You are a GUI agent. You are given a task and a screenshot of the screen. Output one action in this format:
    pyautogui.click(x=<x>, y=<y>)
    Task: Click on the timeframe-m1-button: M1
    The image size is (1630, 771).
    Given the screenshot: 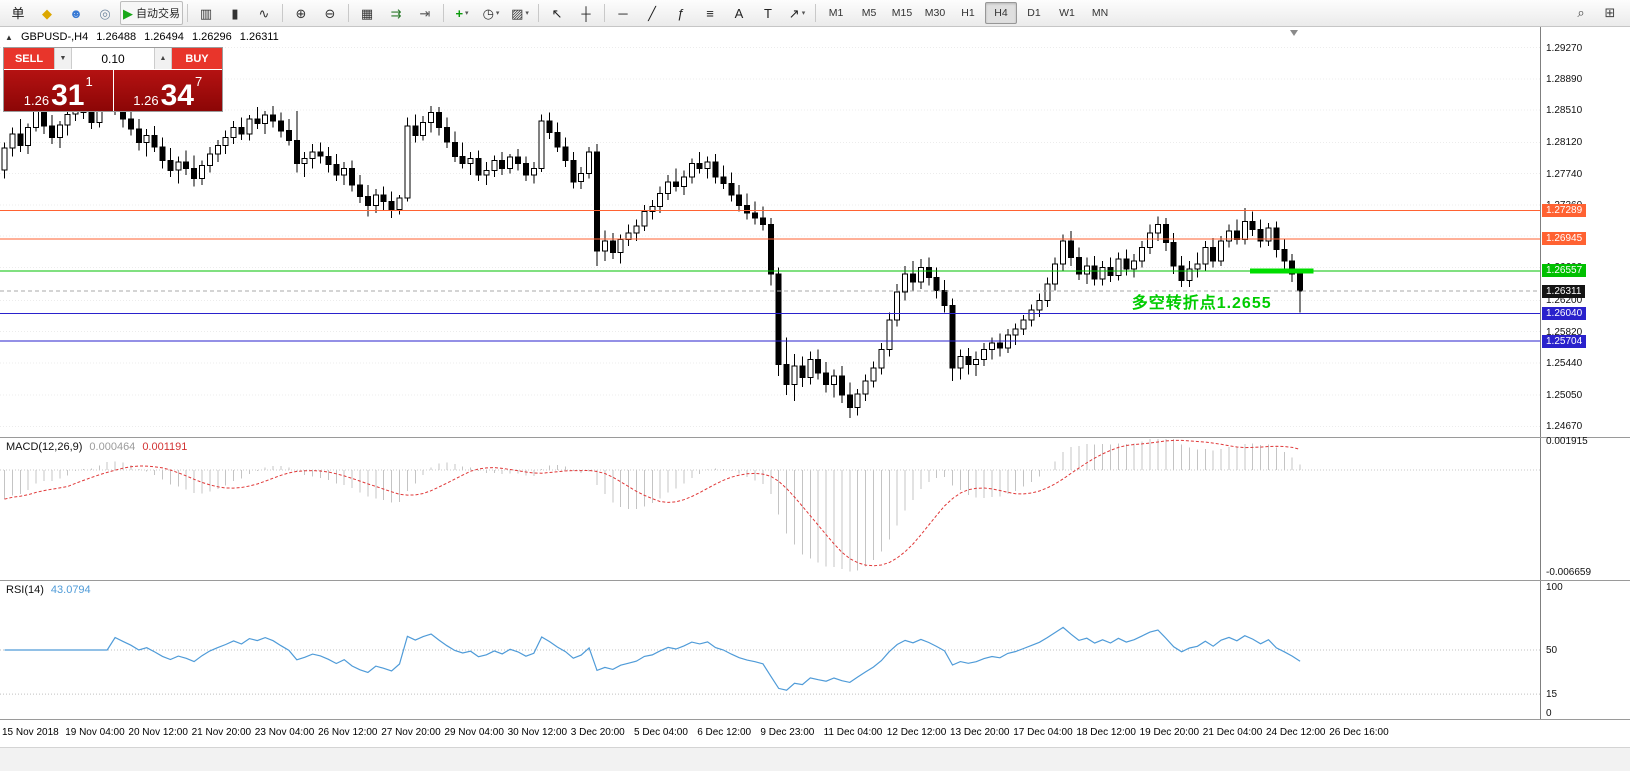 What is the action you would take?
    pyautogui.click(x=836, y=13)
    